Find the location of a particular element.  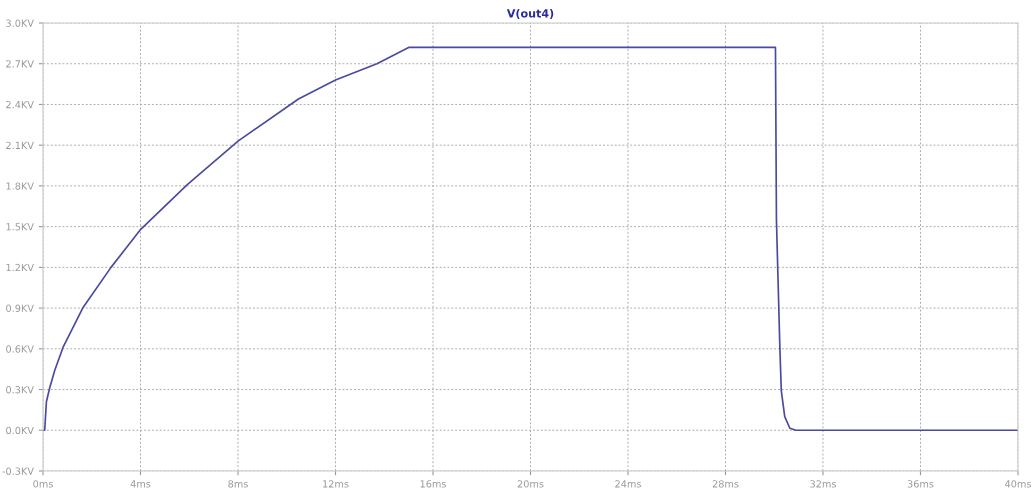

x-tick-label: 40ms is located at coordinates (1018, 484).